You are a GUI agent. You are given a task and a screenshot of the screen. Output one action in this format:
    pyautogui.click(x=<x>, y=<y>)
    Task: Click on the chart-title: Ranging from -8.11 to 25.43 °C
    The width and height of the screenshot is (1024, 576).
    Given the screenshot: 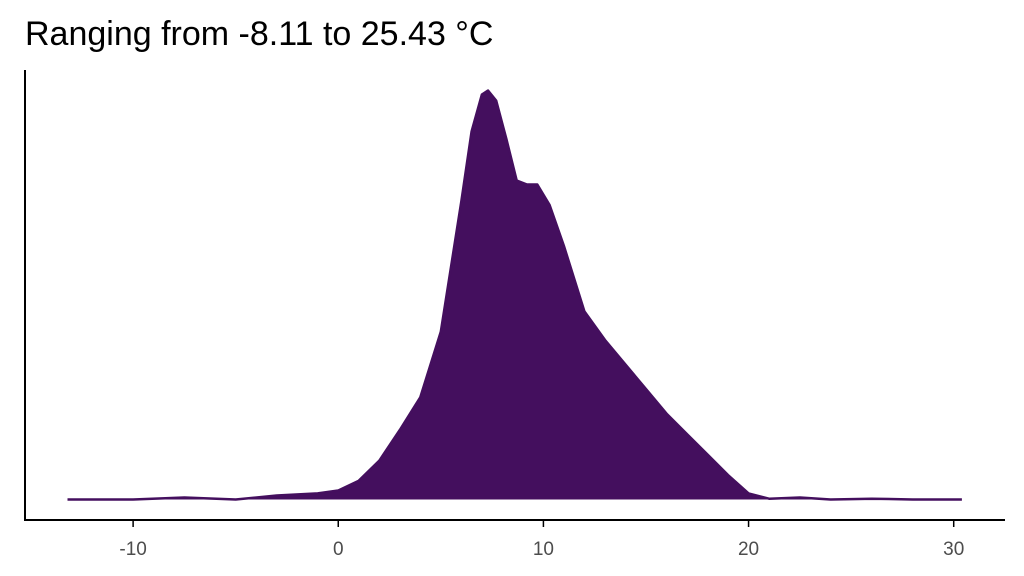 What is the action you would take?
    pyautogui.click(x=259, y=34)
    